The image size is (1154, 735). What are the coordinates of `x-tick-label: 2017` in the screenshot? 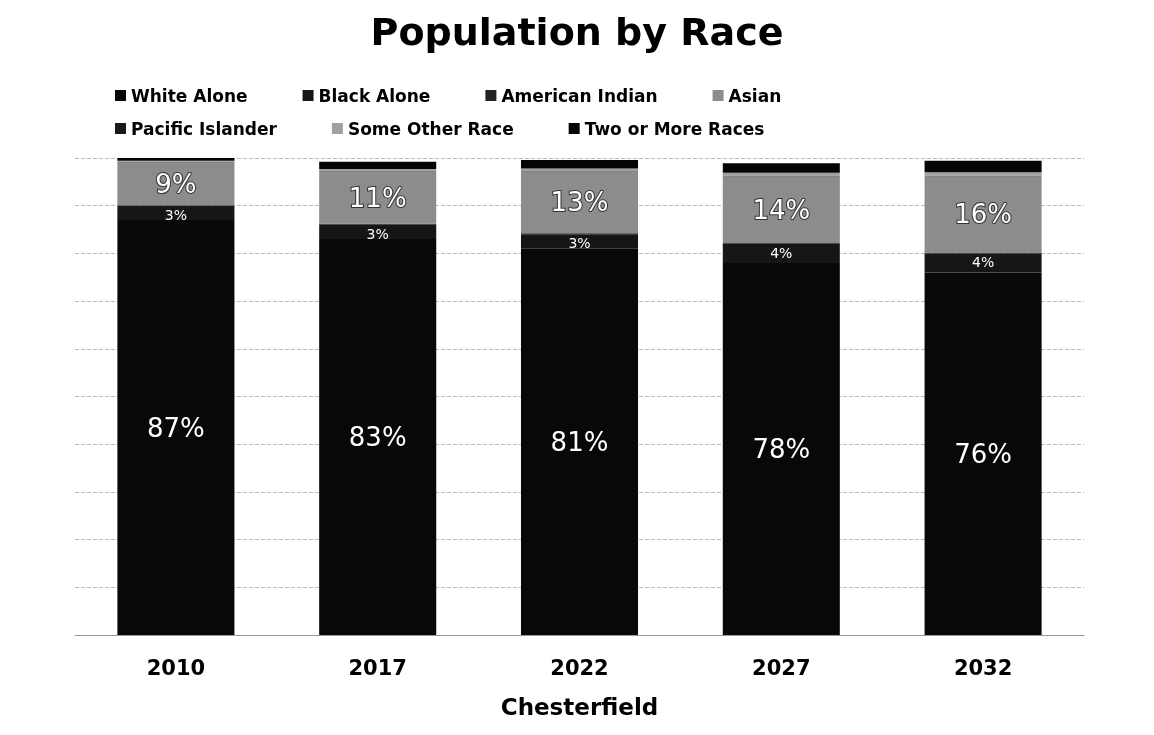 It's located at (377, 667).